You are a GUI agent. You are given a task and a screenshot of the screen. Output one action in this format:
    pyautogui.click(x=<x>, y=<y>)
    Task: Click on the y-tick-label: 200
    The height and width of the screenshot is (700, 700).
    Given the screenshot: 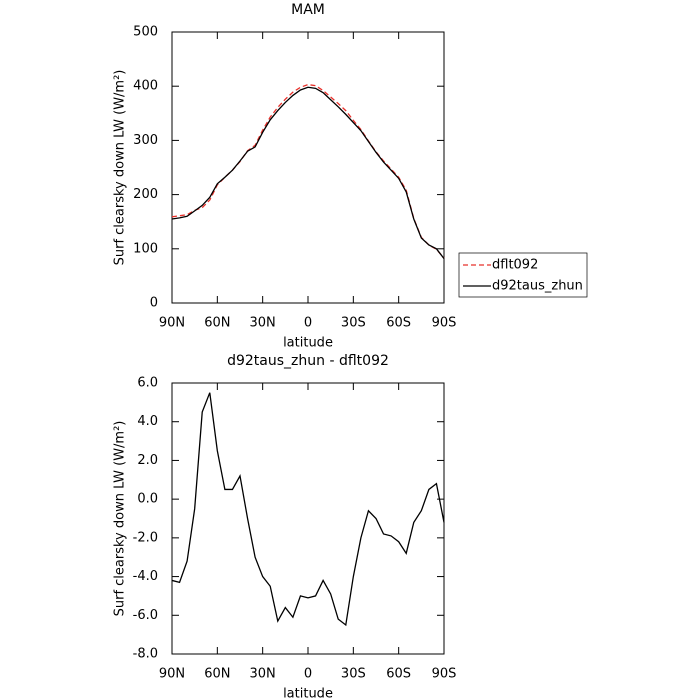 What is the action you would take?
    pyautogui.click(x=145, y=194)
    